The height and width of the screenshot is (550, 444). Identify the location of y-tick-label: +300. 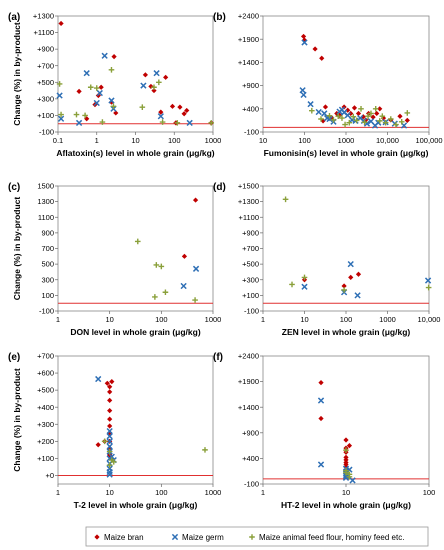
(45, 424).